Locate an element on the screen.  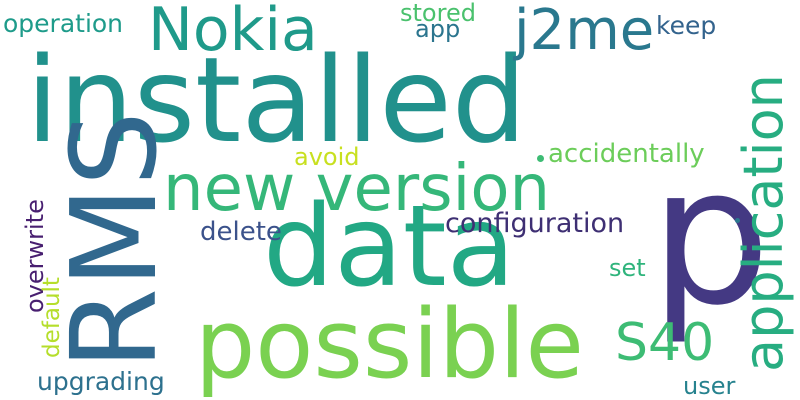
word-j2me: j2me is located at coordinates (584, 31).